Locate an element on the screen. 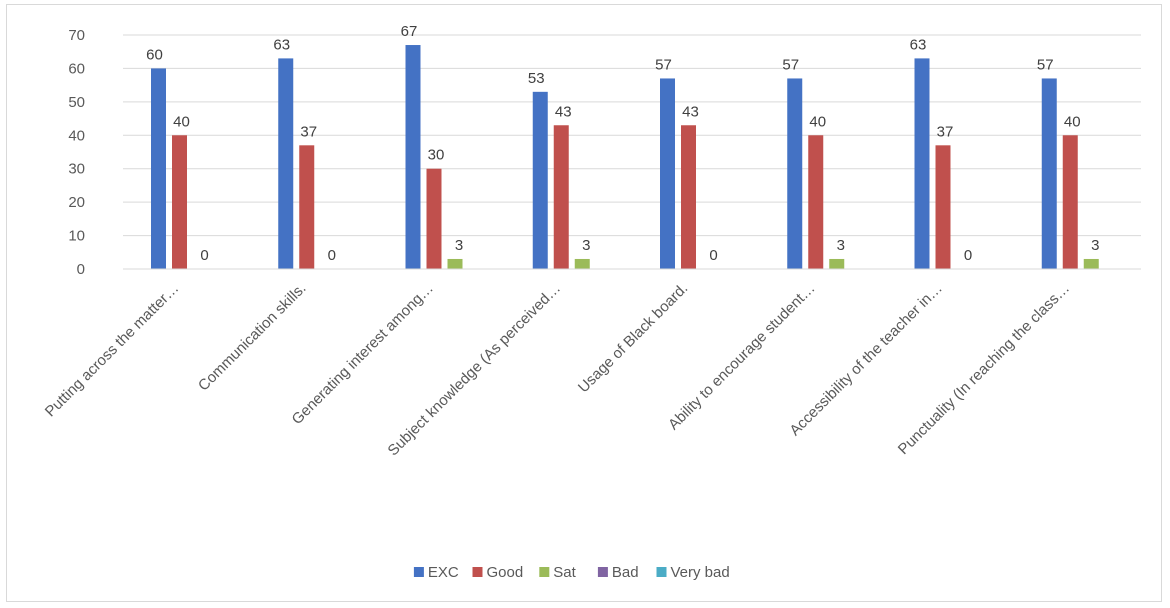 This screenshot has width=1170, height=608. y-tick-label: 50 is located at coordinates (76, 102).